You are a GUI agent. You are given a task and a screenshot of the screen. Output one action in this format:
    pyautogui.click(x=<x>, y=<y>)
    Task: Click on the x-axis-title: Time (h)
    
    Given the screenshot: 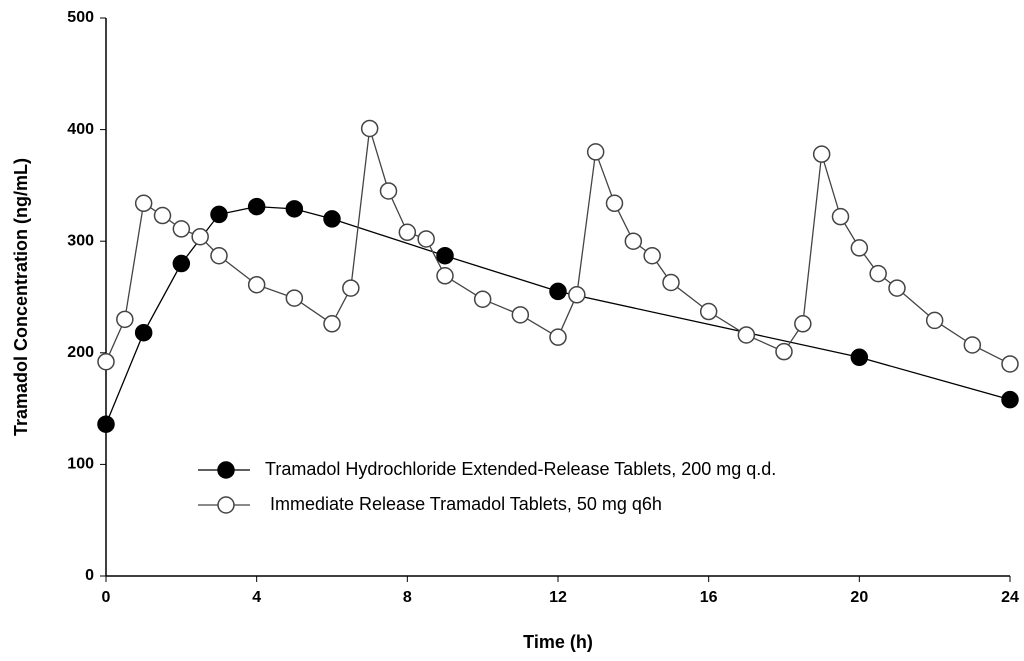 What is the action you would take?
    pyautogui.click(x=558, y=642)
    